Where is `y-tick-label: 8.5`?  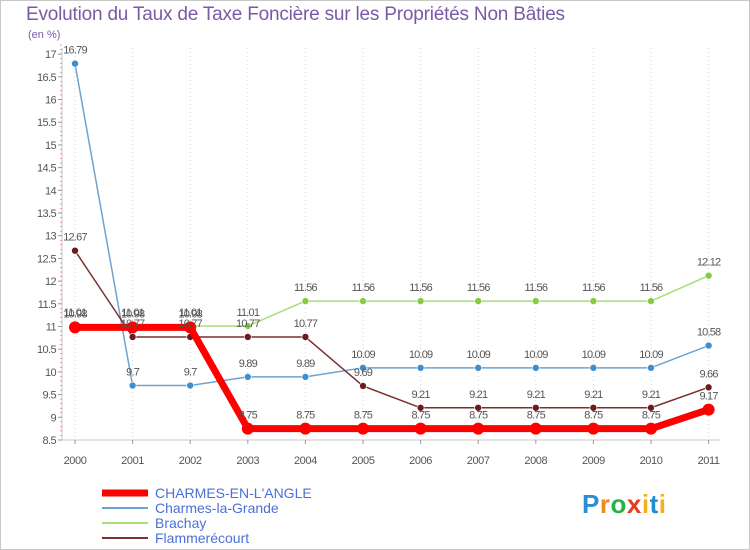
y-tick-label: 8.5 is located at coordinates (50, 441).